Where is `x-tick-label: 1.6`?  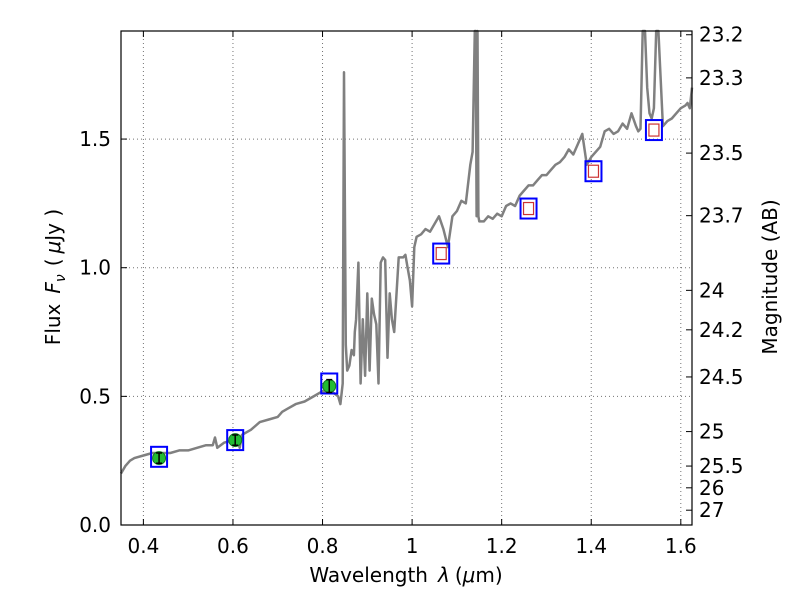 x-tick-label: 1.6 is located at coordinates (681, 546).